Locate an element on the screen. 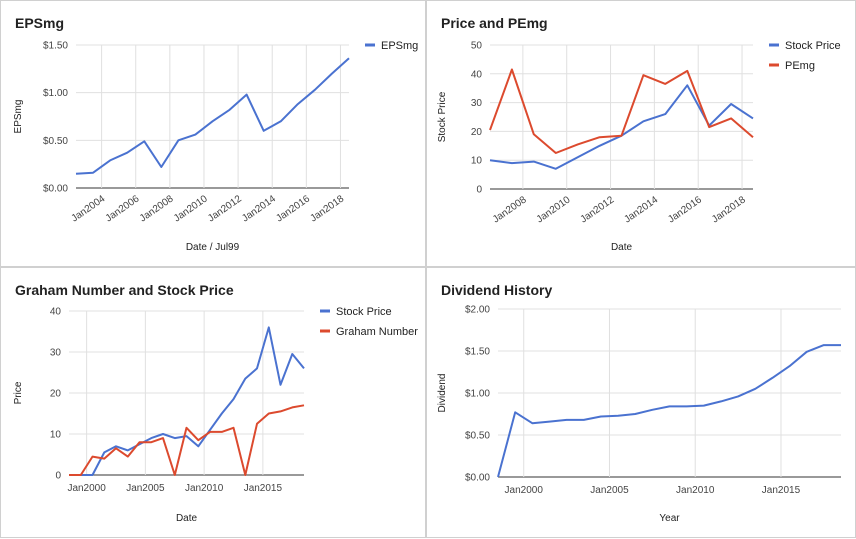 Image resolution: width=856 pixels, height=539 pixels. y-tick-label: 50 is located at coordinates (477, 46).